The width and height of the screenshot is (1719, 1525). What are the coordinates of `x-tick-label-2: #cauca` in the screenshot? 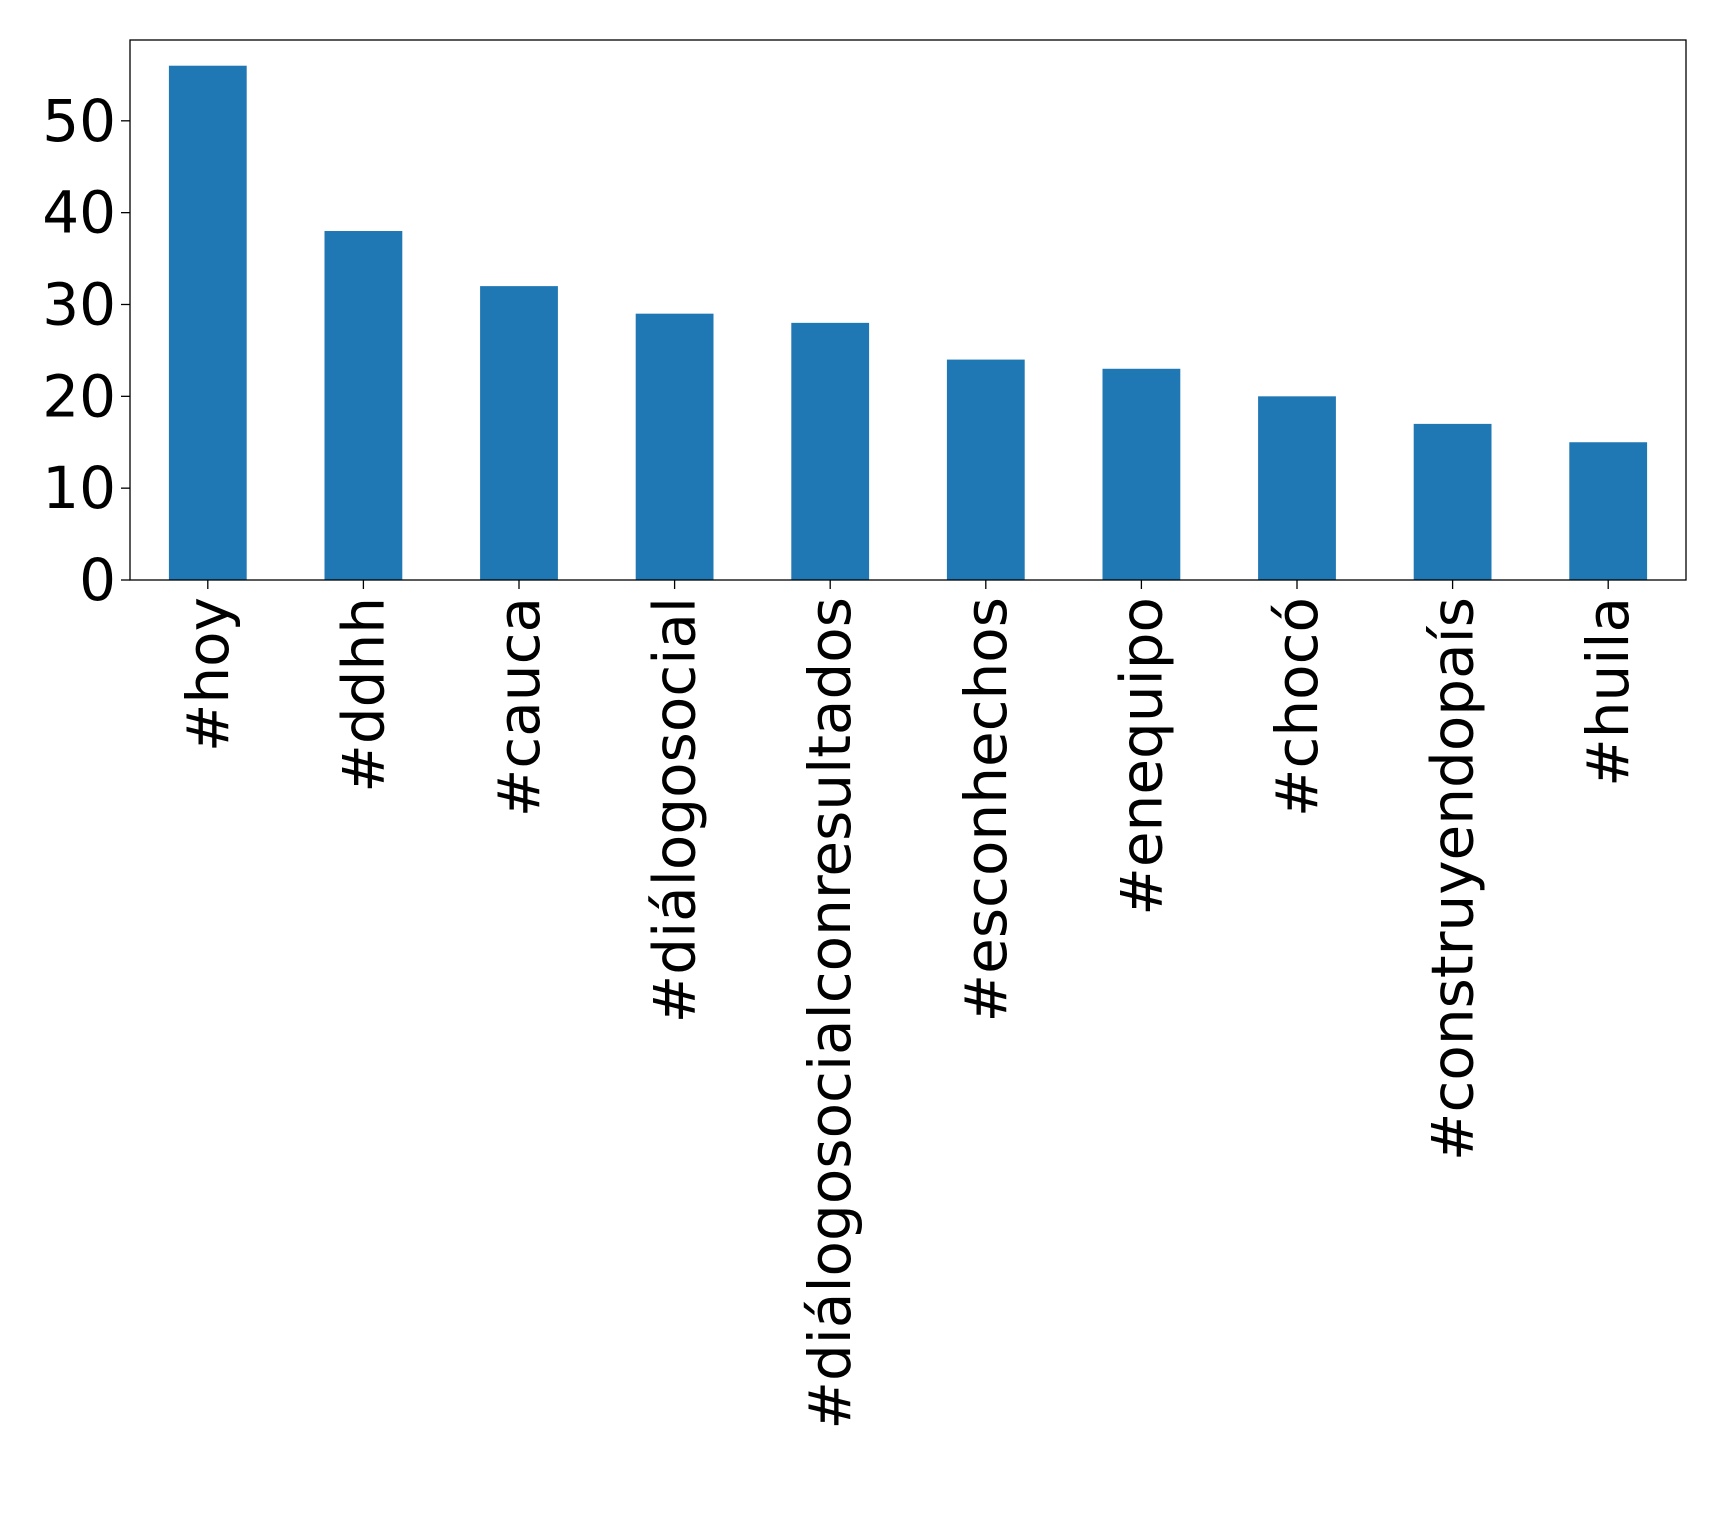 It's located at (519, 707).